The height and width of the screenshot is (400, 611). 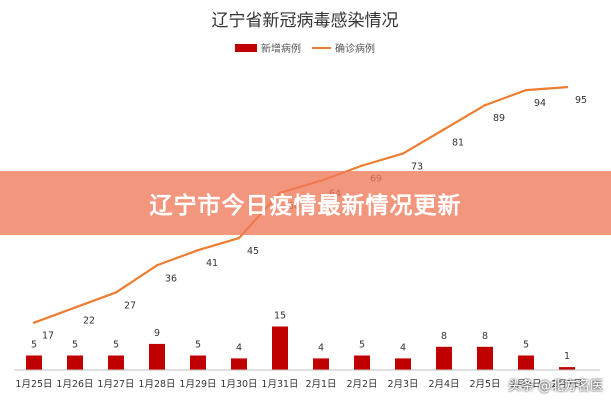 I want to click on line-data-label: 94, so click(x=540, y=103).